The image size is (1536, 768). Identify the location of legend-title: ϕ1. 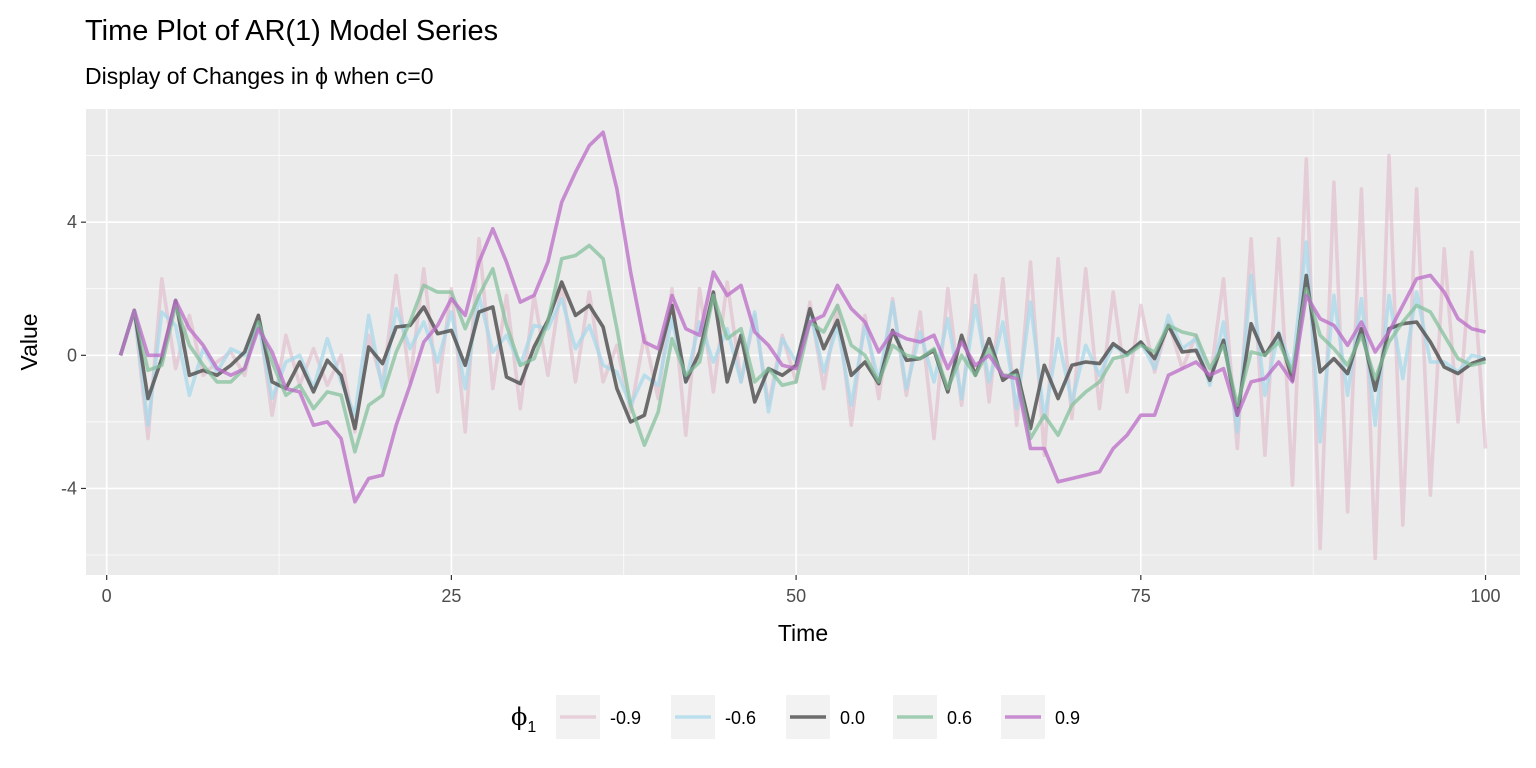
(523, 719).